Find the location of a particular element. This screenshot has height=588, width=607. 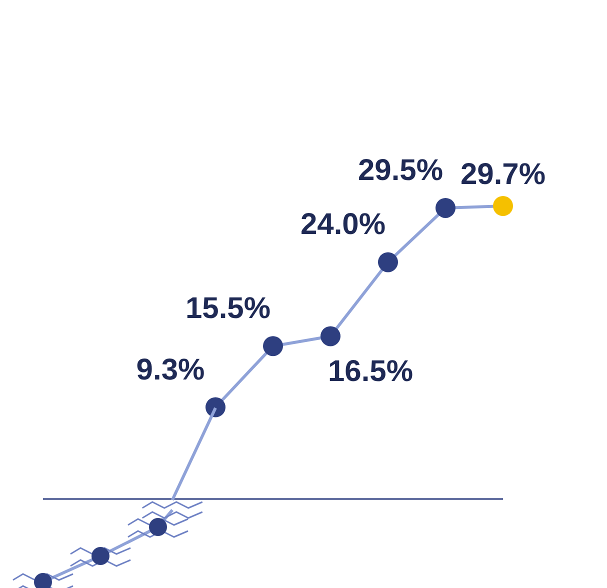

data-label: 29.7% is located at coordinates (503, 174).